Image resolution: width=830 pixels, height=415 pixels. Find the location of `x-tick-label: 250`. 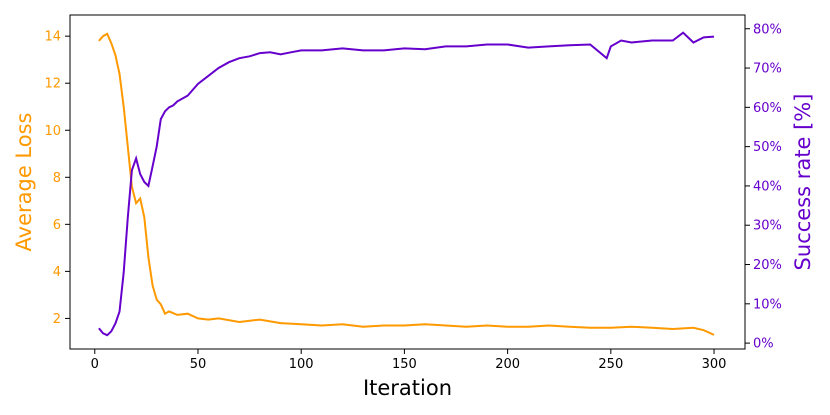

x-tick-label: 250 is located at coordinates (610, 364).